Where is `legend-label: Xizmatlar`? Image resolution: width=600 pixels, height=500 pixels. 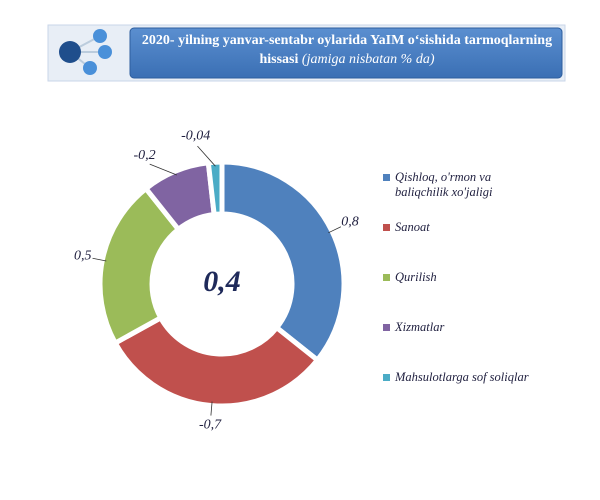 legend-label: Xizmatlar is located at coordinates (420, 327).